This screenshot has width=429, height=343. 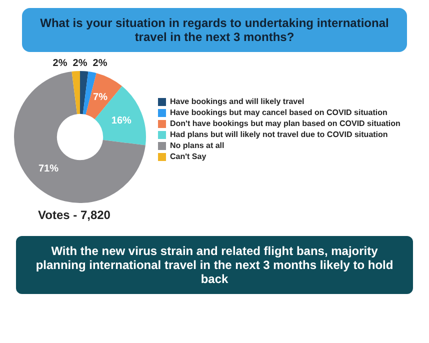 I want to click on legend-label: Can't Say, so click(x=188, y=156).